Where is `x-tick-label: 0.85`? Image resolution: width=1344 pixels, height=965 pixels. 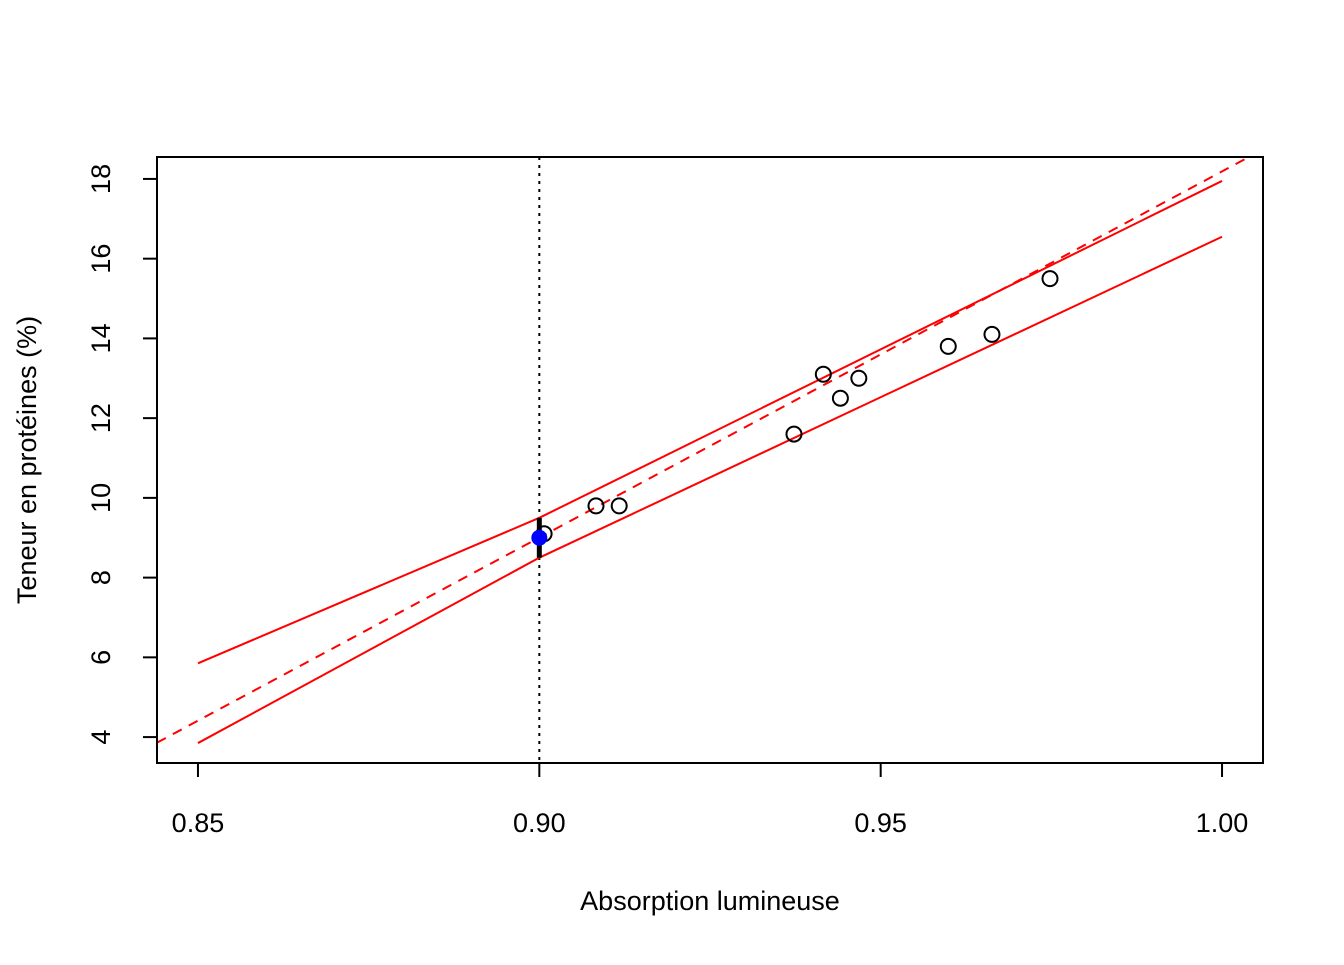
x-tick-label: 0.85 is located at coordinates (198, 823).